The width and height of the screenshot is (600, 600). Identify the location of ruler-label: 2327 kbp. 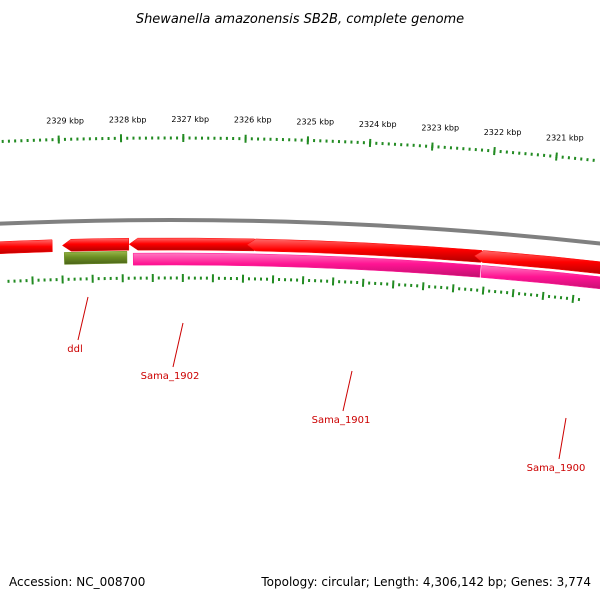
(190, 119).